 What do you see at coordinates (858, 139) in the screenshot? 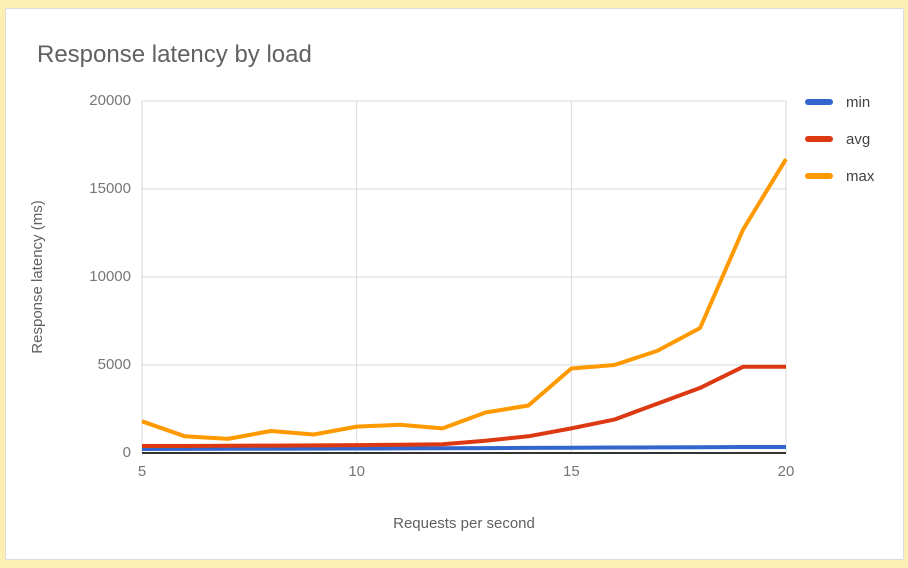
I see `legend-label-avg: avg` at bounding box center [858, 139].